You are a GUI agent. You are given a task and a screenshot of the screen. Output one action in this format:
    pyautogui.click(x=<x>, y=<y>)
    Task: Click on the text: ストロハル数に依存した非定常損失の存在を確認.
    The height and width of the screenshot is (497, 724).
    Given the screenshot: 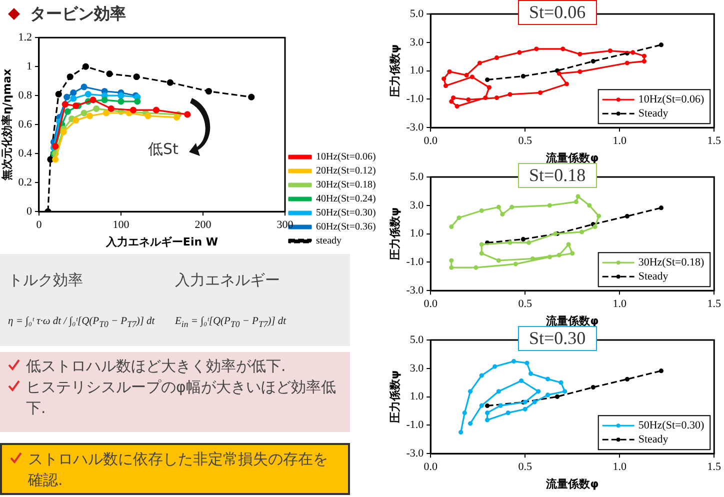 What is the action you would take?
    pyautogui.click(x=178, y=470)
    